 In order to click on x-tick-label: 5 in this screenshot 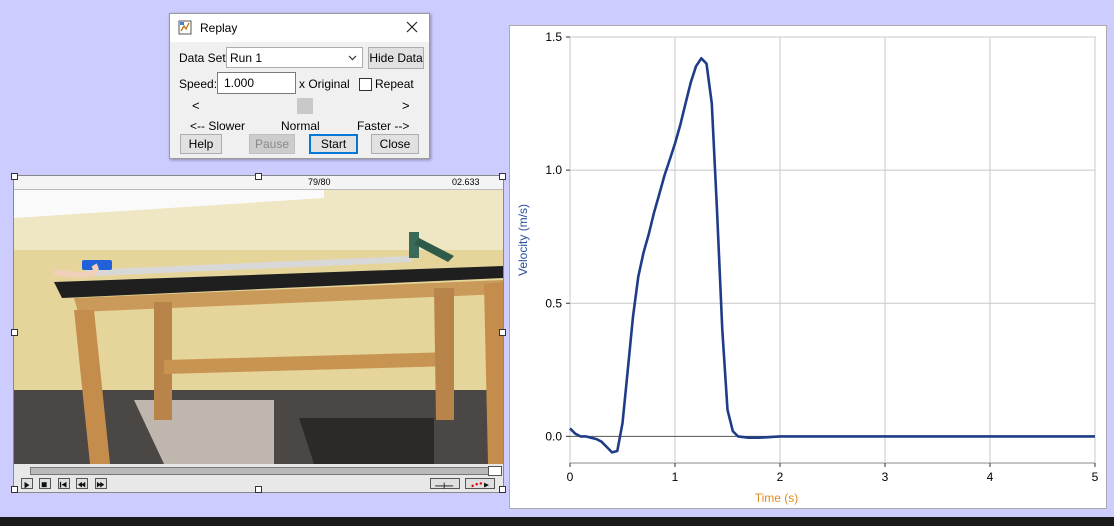, I will do `click(1095, 477)`.